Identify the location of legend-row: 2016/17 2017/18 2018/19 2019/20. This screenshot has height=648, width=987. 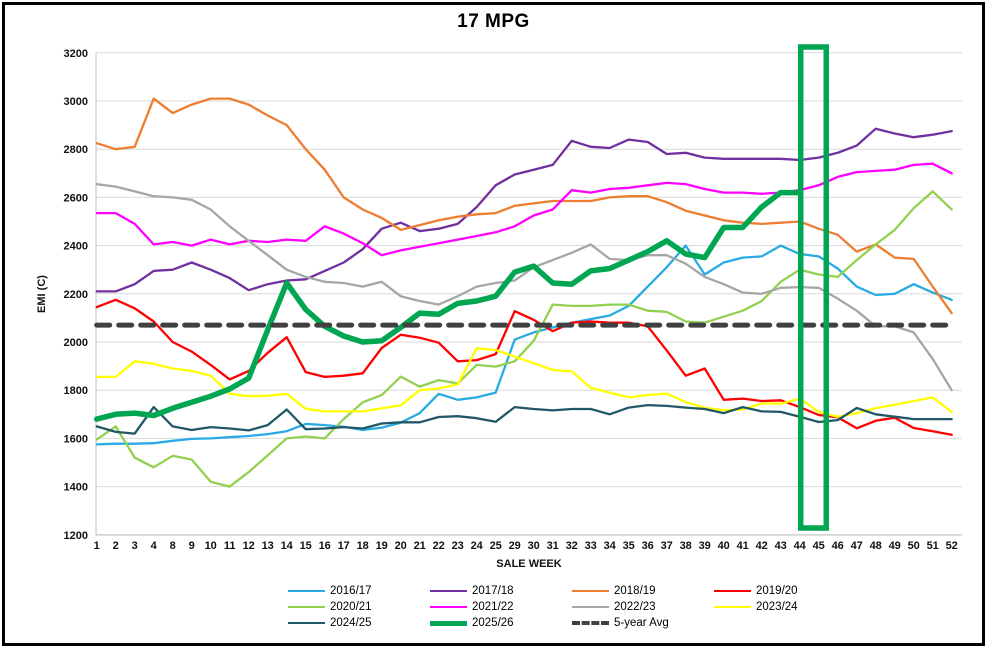
(572, 591).